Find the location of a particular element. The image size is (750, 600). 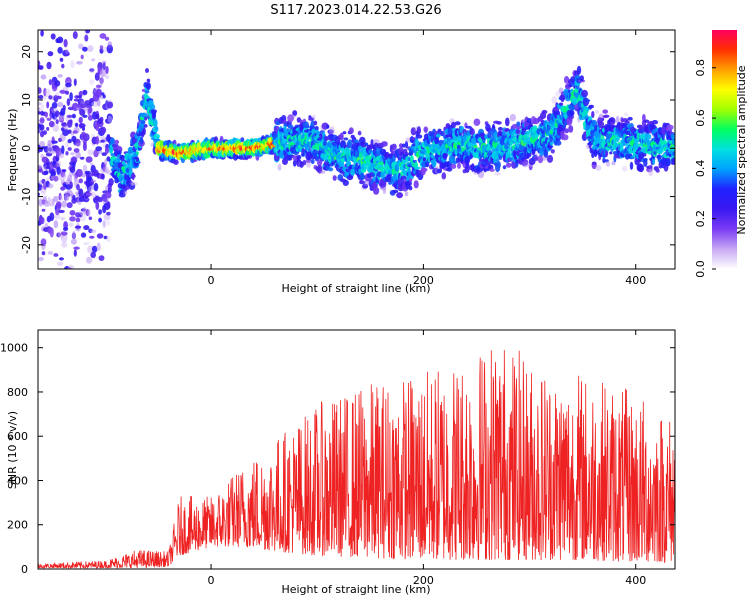

x-tick-label: 0 is located at coordinates (211, 280).